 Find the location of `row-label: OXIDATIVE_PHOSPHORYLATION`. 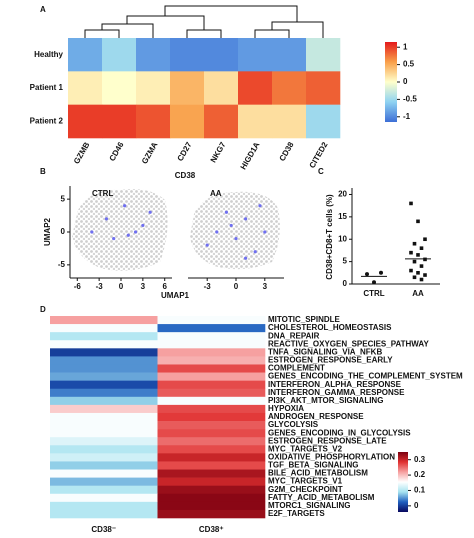

row-label: OXIDATIVE_PHOSPHORYLATION is located at coordinates (331, 457).